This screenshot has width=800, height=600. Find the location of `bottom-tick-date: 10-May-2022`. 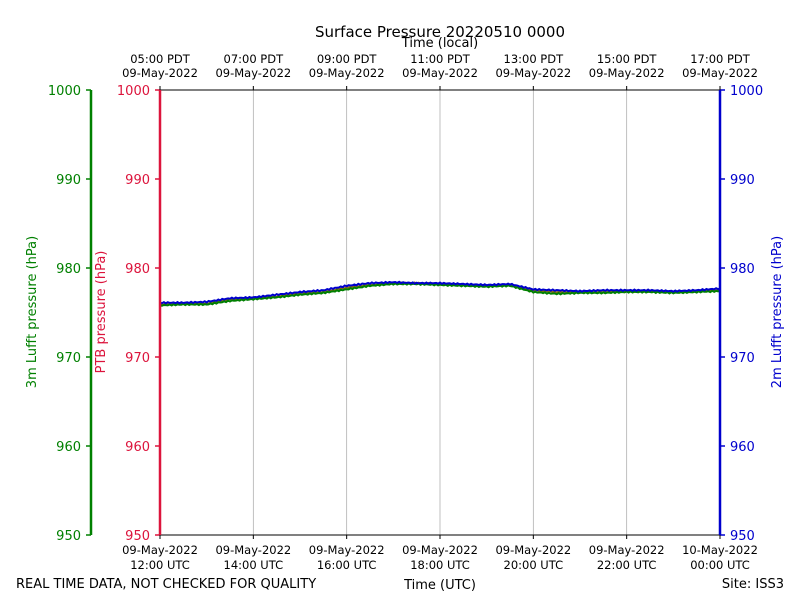

bottom-tick-date: 10-May-2022 is located at coordinates (720, 550).